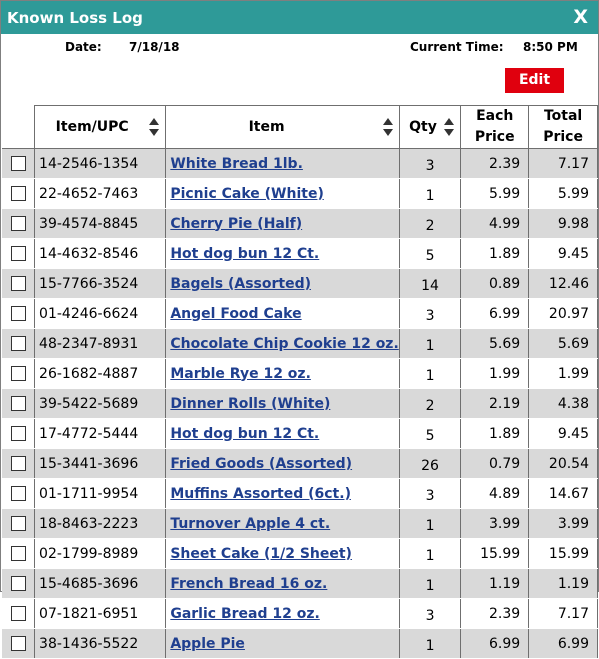 Image resolution: width=599 pixels, height=659 pixels. I want to click on upc-cell: 07-1821-6951, so click(100, 613).